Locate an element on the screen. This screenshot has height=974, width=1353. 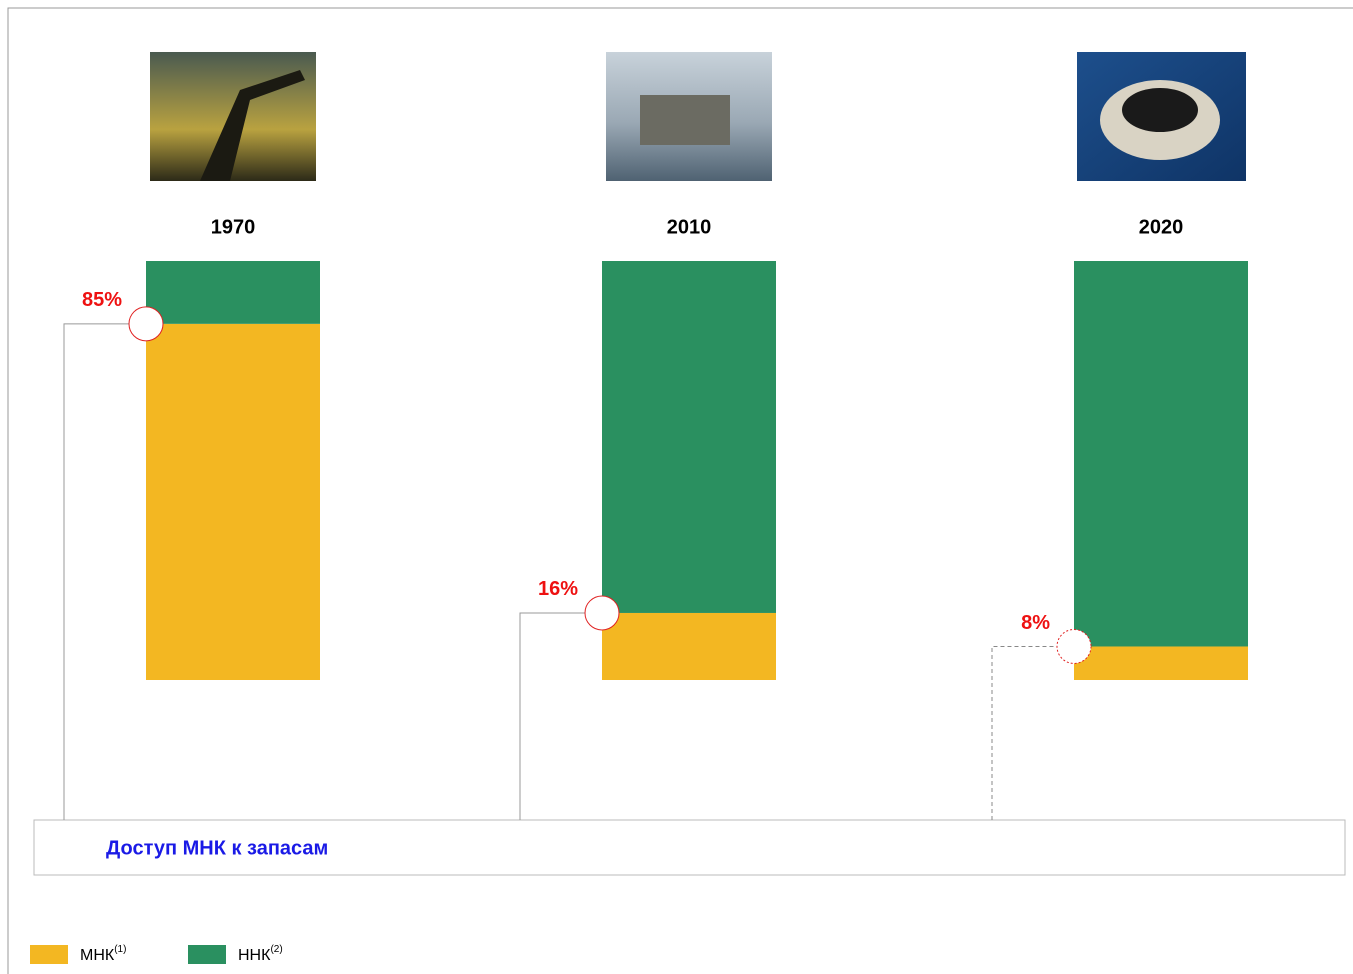
legend-note: (2) is located at coordinates (276, 949).